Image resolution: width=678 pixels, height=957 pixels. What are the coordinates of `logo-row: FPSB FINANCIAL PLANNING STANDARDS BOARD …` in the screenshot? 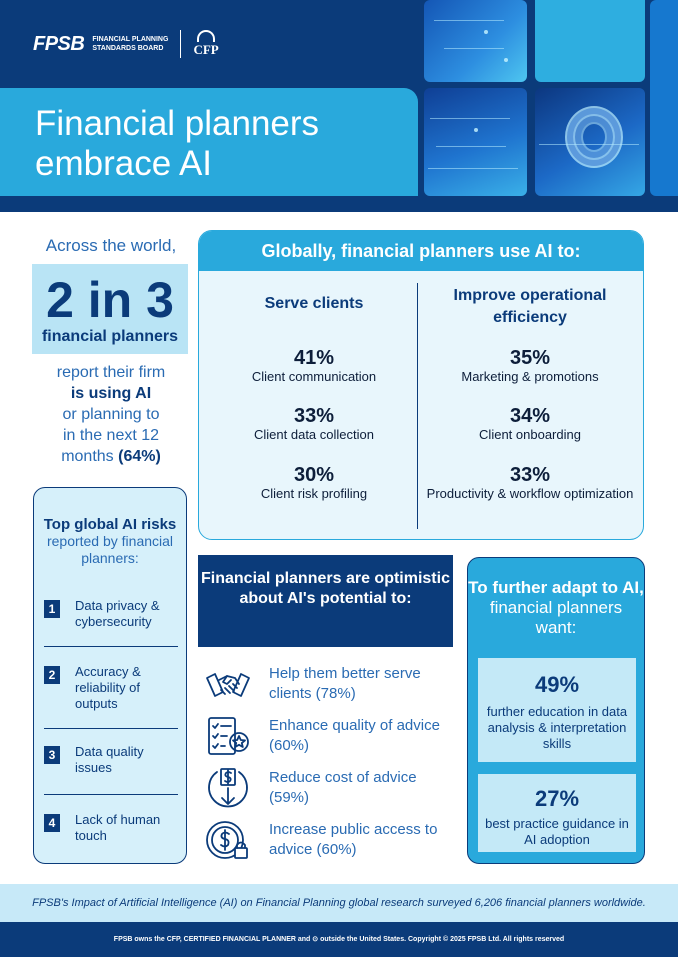 It's located at (126, 44).